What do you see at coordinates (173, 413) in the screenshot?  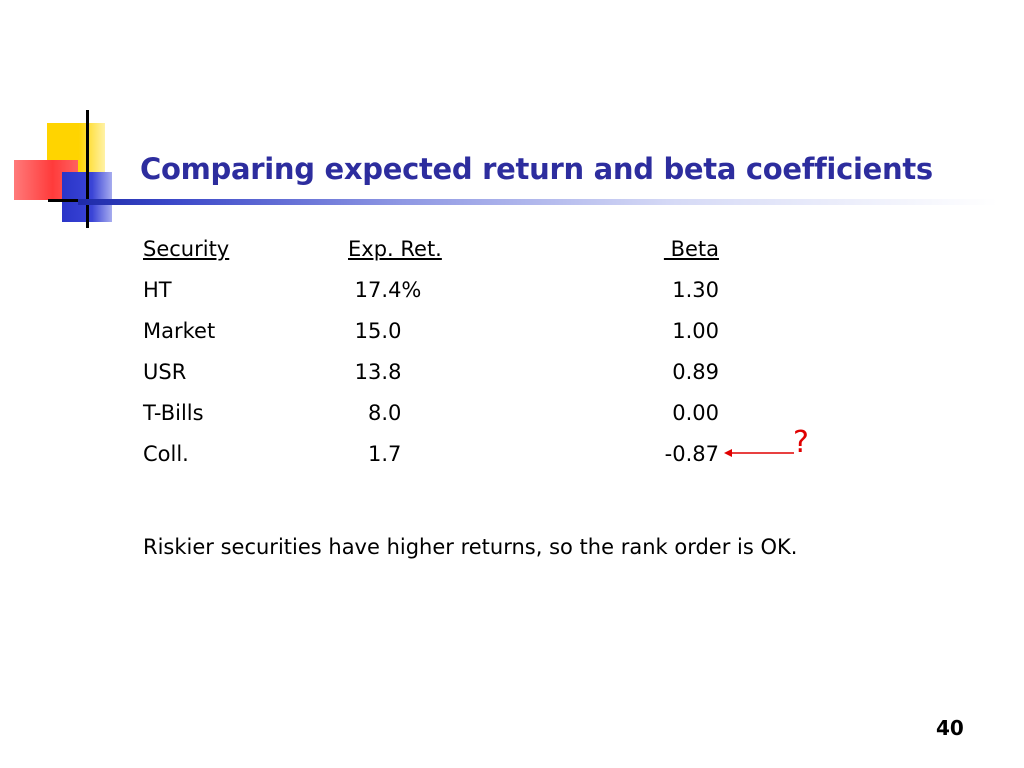 I see `cell-security: T-Bills` at bounding box center [173, 413].